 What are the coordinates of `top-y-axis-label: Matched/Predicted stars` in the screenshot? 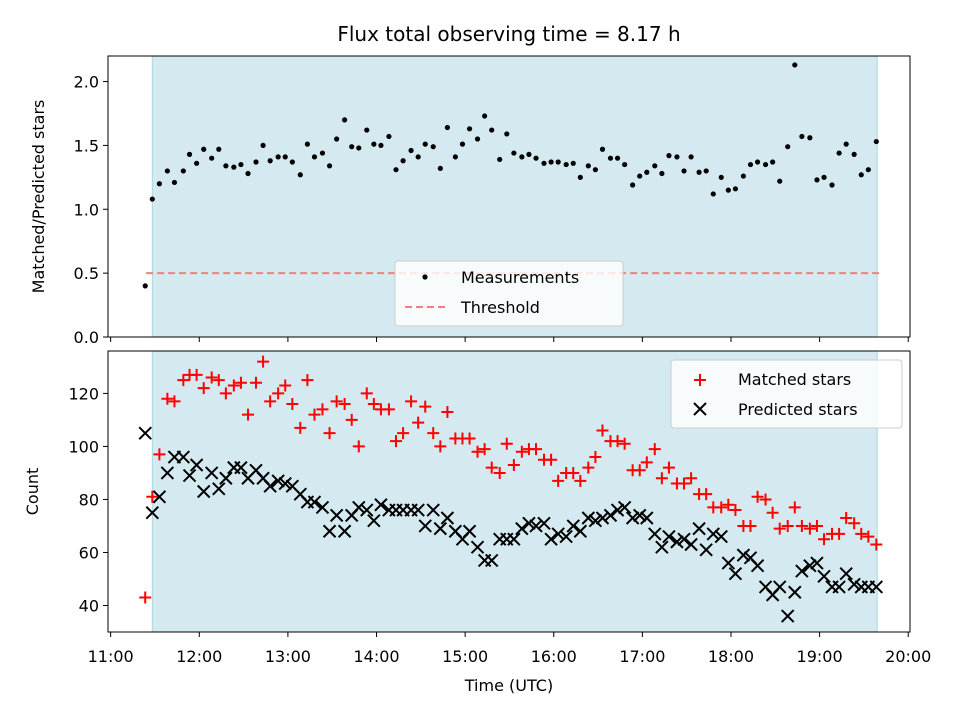 It's located at (38, 197).